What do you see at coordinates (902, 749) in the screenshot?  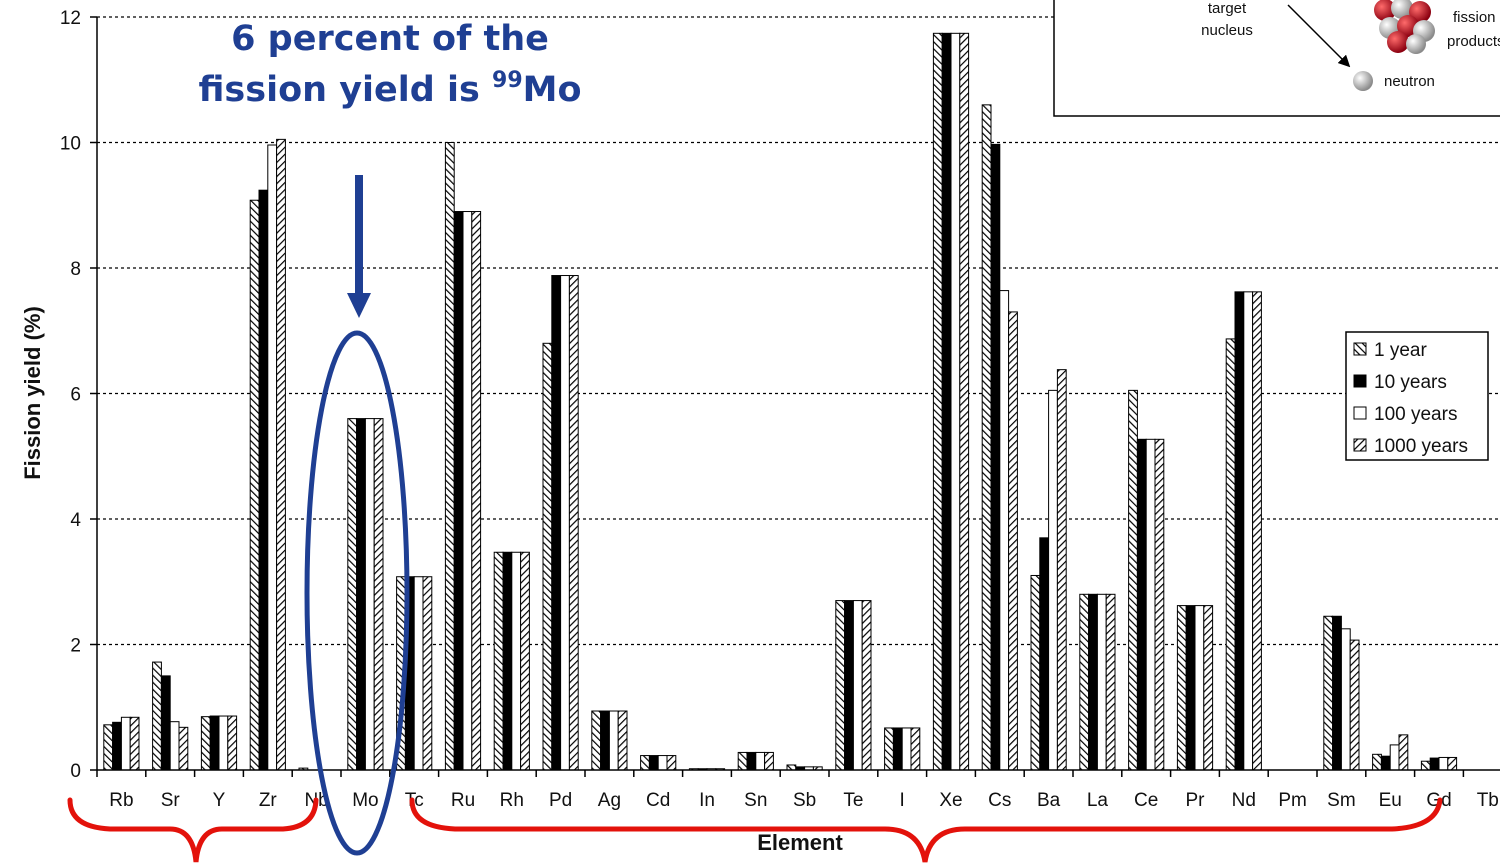 I see `bar-group-i` at bounding box center [902, 749].